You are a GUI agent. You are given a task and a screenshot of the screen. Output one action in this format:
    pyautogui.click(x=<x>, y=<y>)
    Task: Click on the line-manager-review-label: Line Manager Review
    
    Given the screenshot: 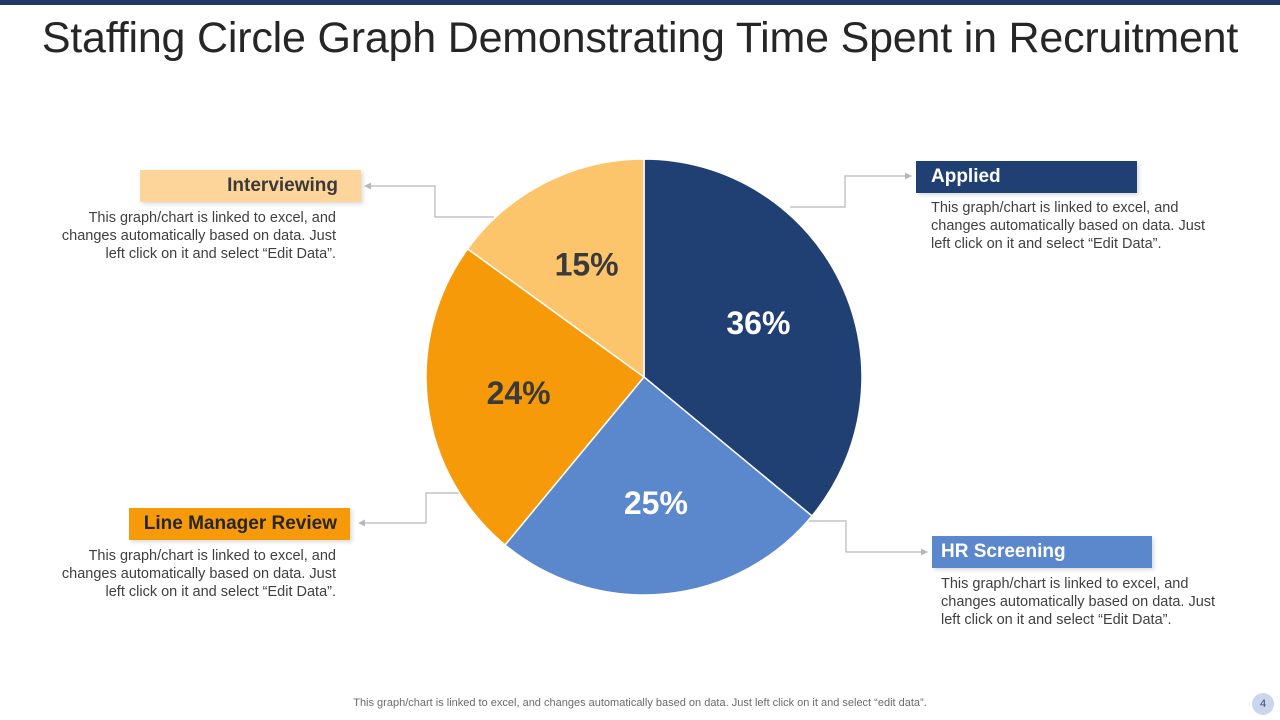 What is the action you would take?
    pyautogui.click(x=239, y=524)
    